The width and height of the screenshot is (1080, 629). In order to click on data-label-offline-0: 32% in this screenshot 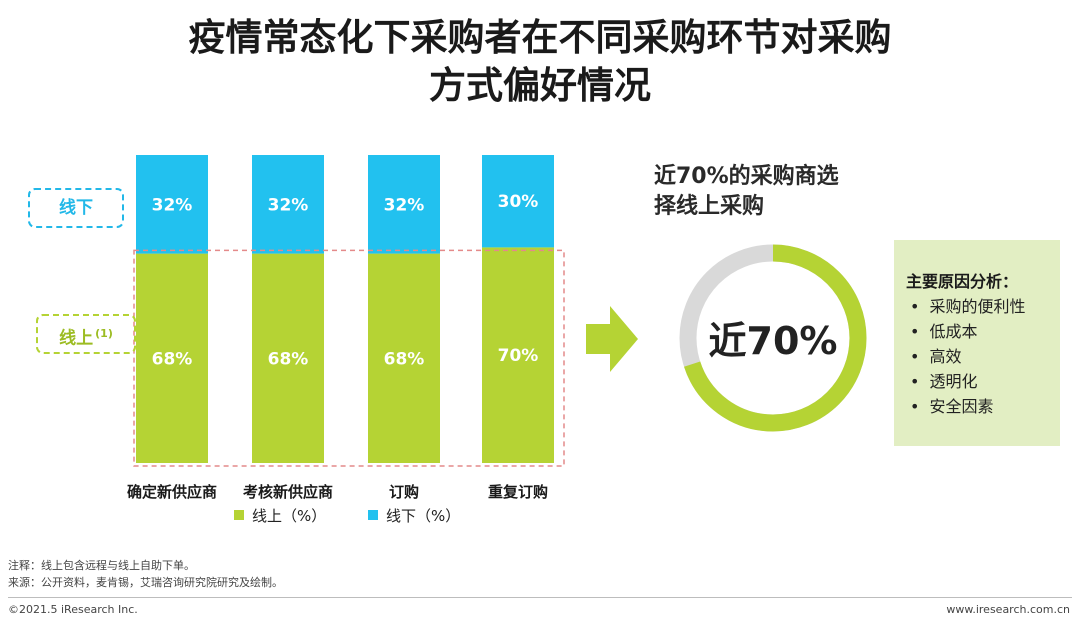, I will do `click(172, 205)`.